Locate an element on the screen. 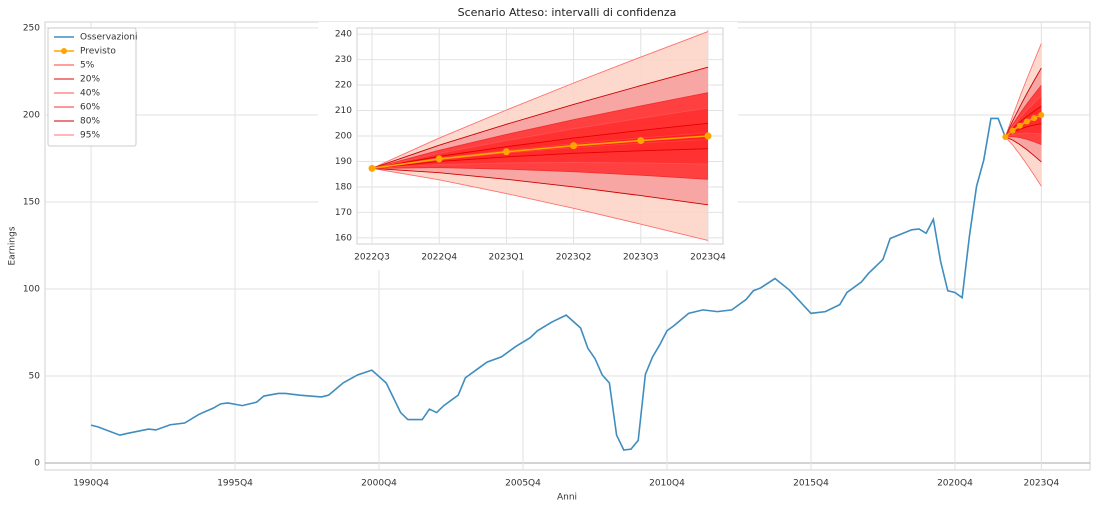 This screenshot has height=510, width=1100. y-tick-label: 210 is located at coordinates (343, 111).